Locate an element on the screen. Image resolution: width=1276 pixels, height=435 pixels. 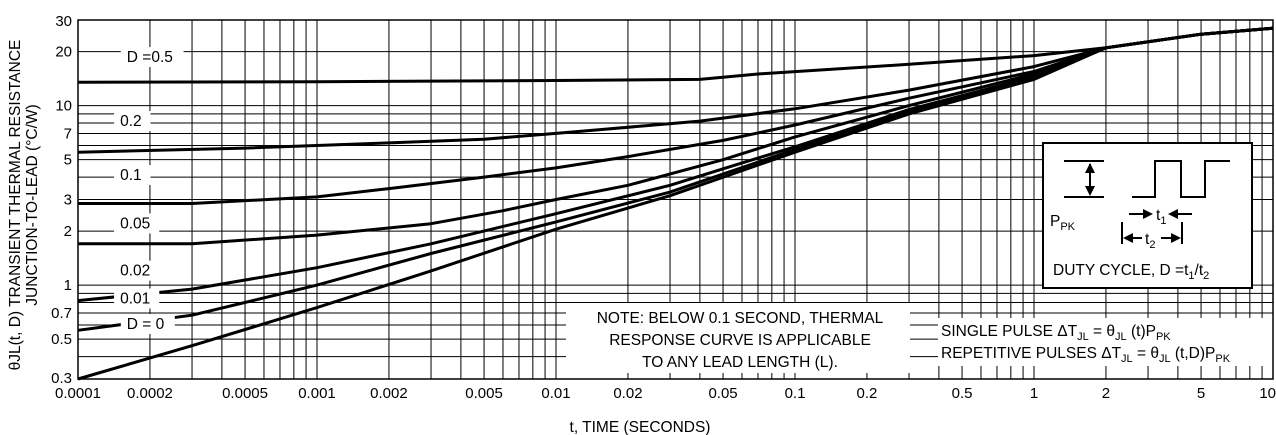
x-tick-label: 0.0005 is located at coordinates (245, 393).